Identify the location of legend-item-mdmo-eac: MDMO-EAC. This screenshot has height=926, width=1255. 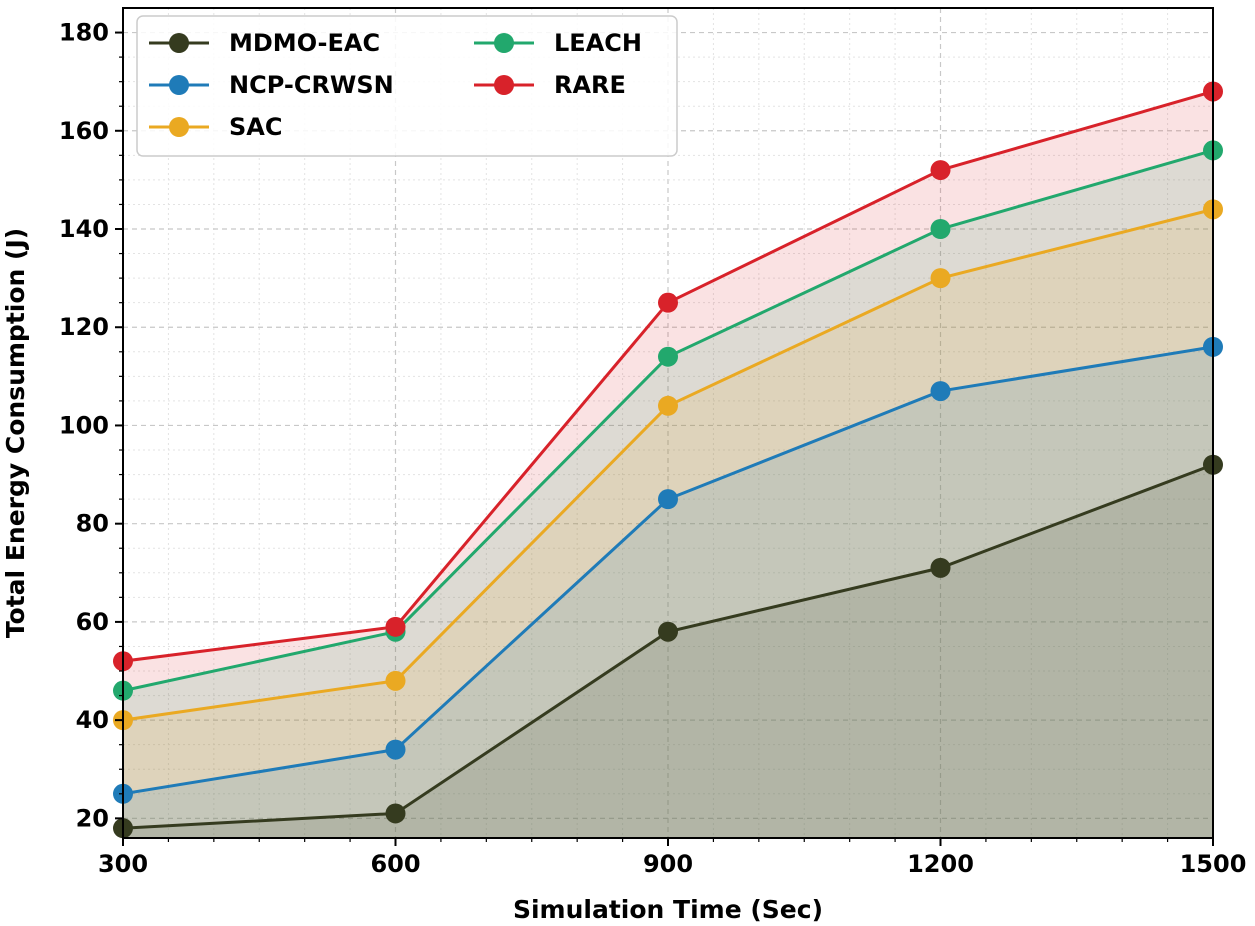
(264, 43).